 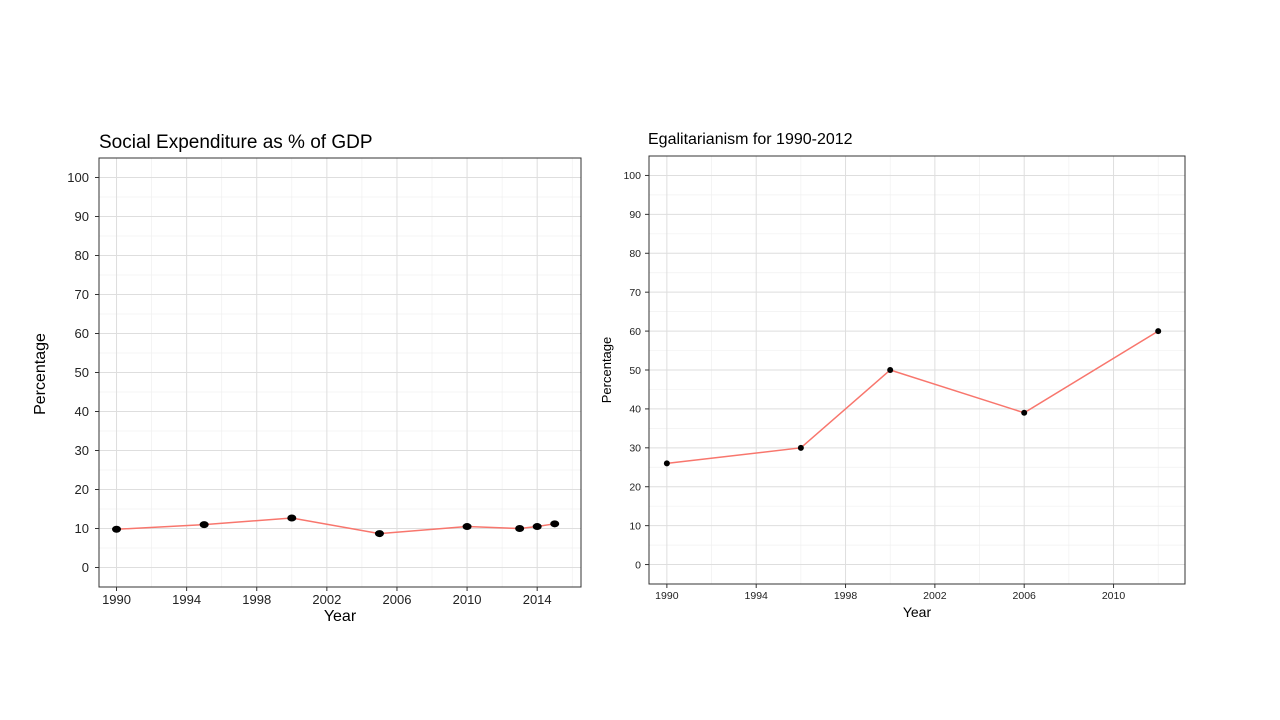 What do you see at coordinates (890, 593) in the screenshot?
I see `x-tick-labels: 1990 1994 1998 2002 2006 2010` at bounding box center [890, 593].